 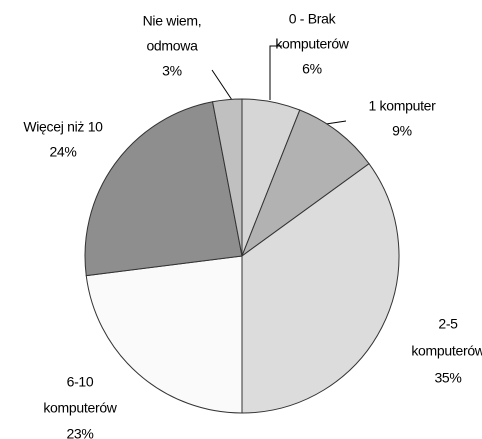 What do you see at coordinates (312, 69) in the screenshot?
I see `value-label: 6%` at bounding box center [312, 69].